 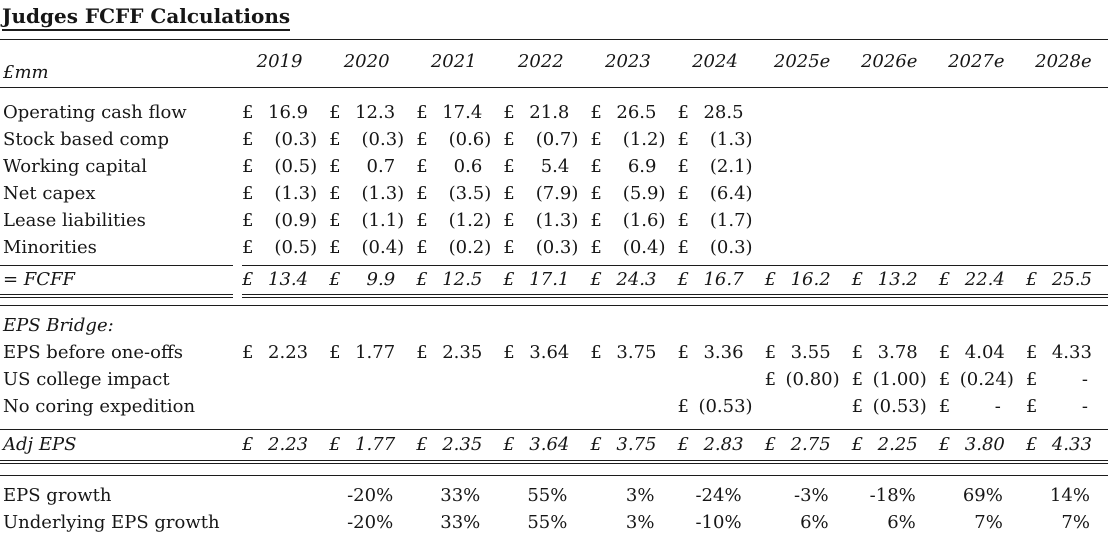 I want to click on cell-value: 16.7, so click(x=723, y=279).